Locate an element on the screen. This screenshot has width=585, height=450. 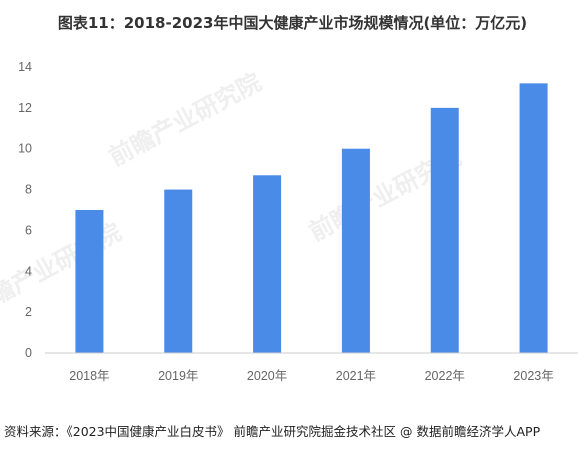
x-tick-label: 2023年 is located at coordinates (533, 376).